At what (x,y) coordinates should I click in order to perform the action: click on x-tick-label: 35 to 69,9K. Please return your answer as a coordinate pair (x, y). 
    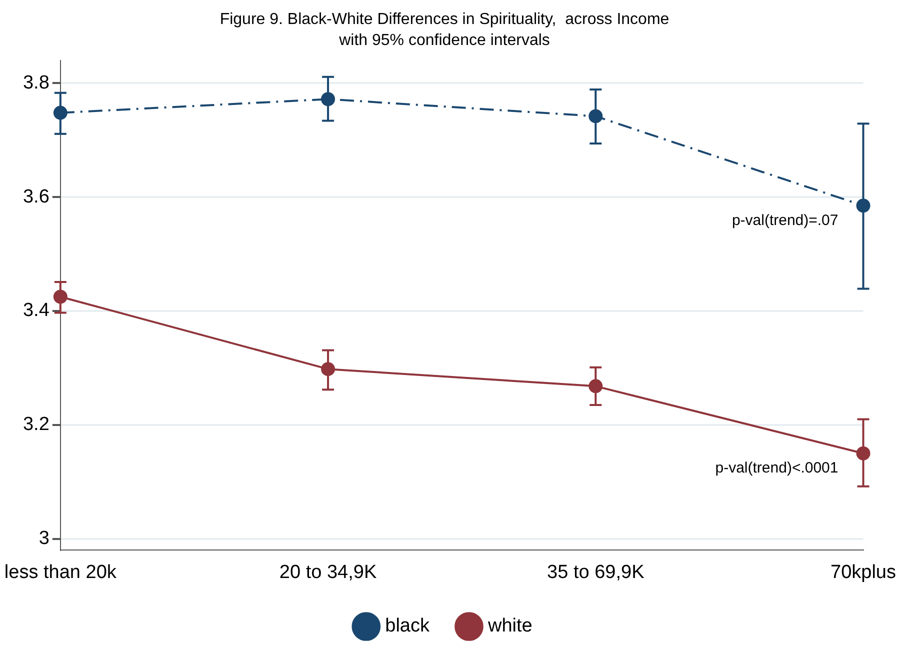
    Looking at the image, I should click on (596, 572).